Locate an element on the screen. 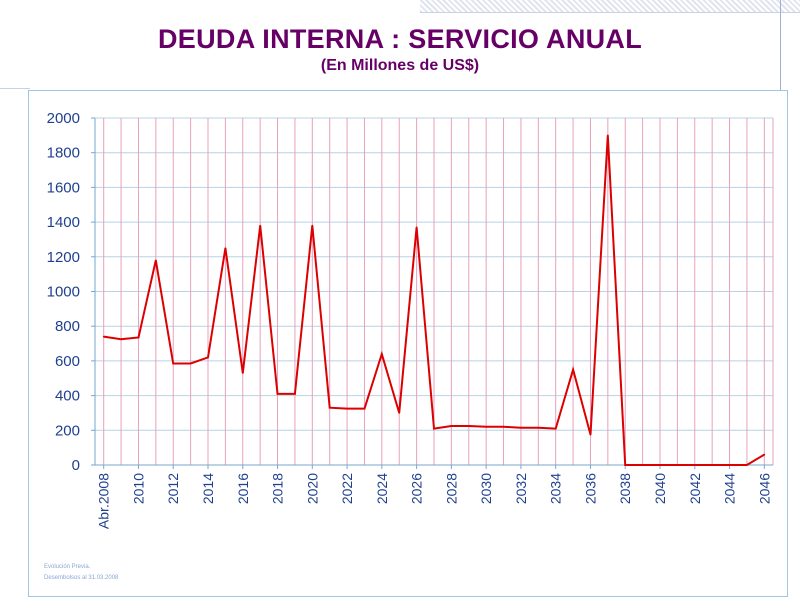 The image size is (800, 600). y-tick-label: 400 is located at coordinates (67, 396).